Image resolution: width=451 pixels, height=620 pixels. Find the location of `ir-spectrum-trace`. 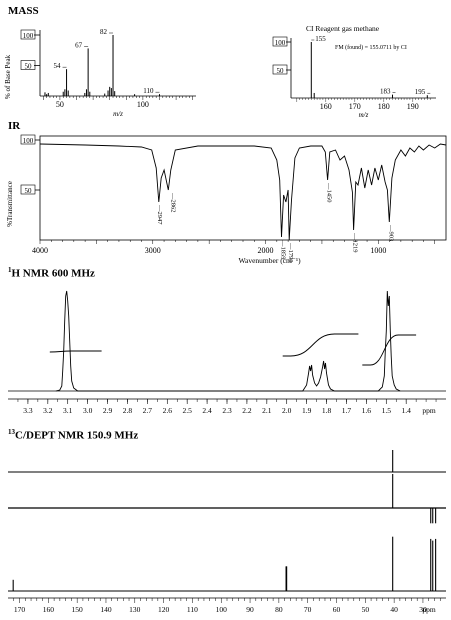

ir-spectrum-trace is located at coordinates (243, 192).